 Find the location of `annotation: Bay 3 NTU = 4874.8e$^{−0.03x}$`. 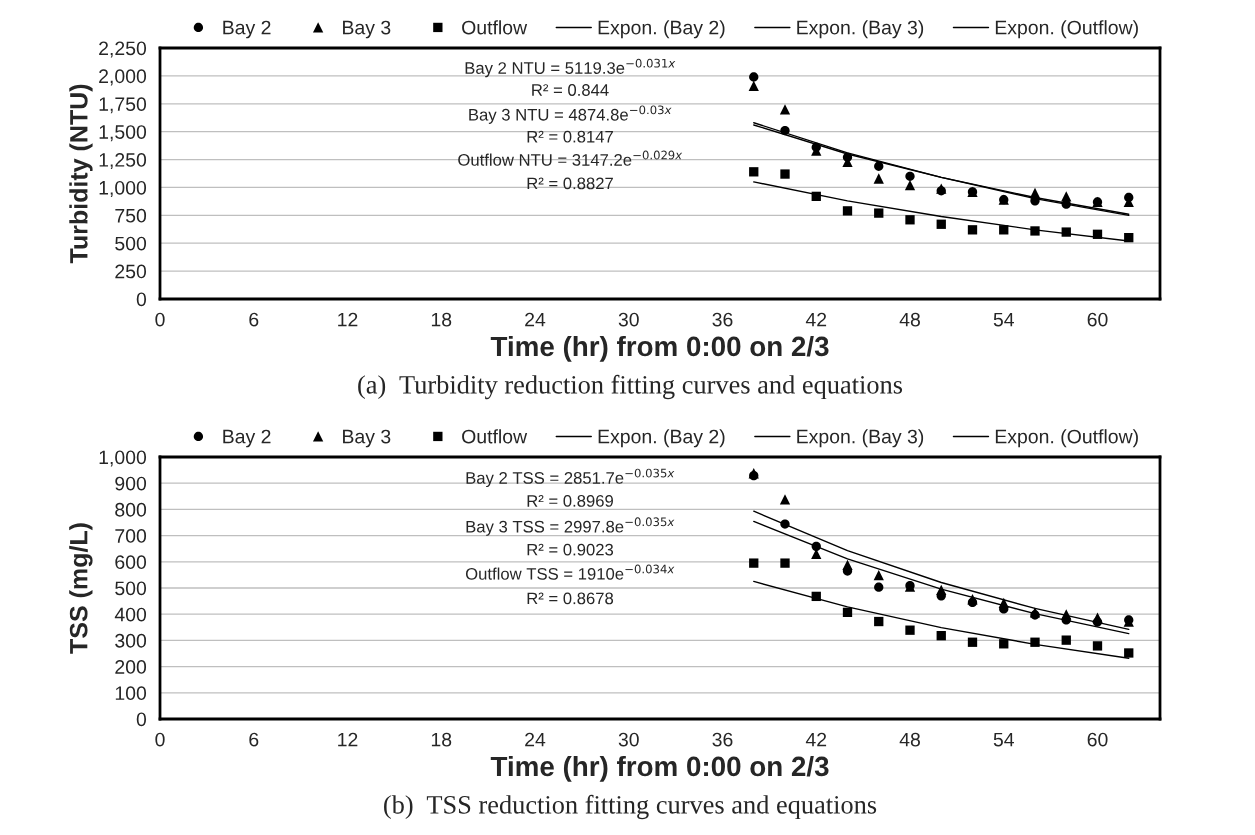

annotation: Bay 3 NTU = 4874.8e$^{−0.03x}$ is located at coordinates (570, 114).